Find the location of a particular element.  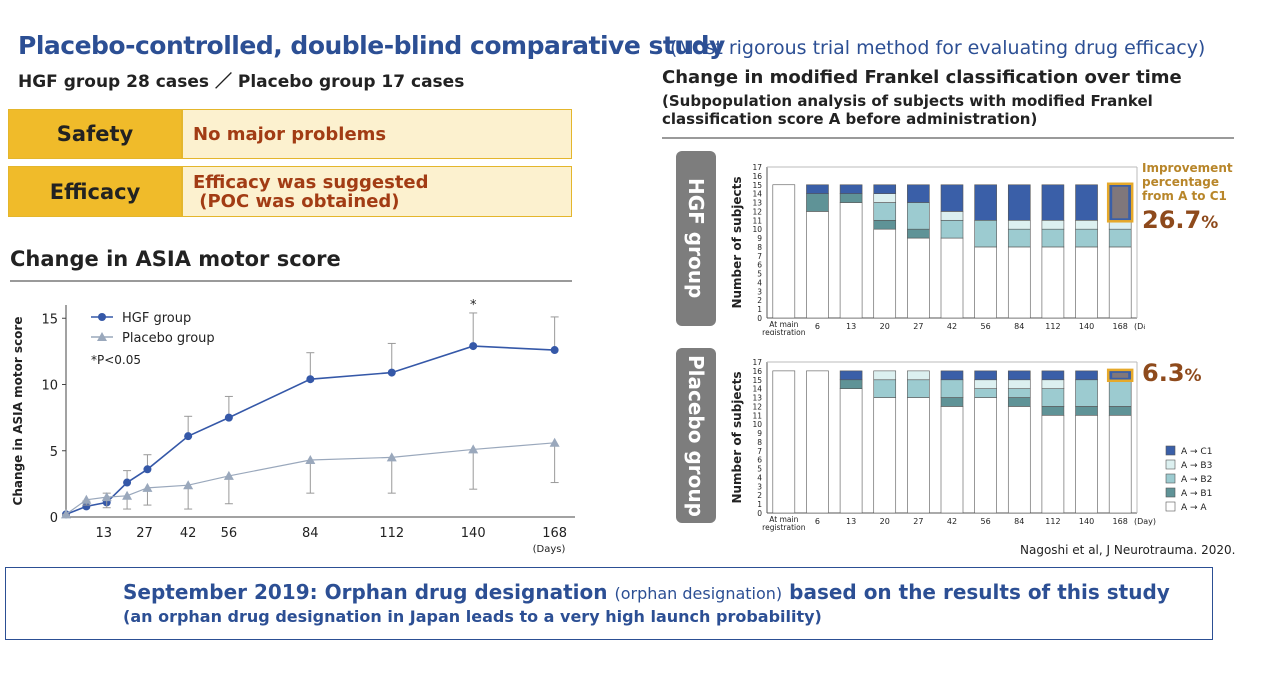

efficacy-value-line2: (POC was obtained) is located at coordinates (296, 201).